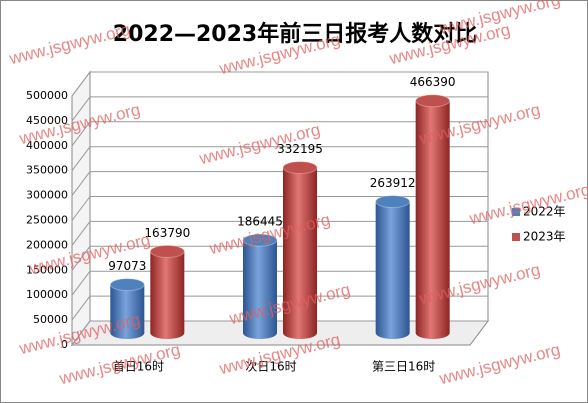 The image size is (588, 403). Describe the element at coordinates (260, 222) in the screenshot. I see `value-label: 186445` at that location.